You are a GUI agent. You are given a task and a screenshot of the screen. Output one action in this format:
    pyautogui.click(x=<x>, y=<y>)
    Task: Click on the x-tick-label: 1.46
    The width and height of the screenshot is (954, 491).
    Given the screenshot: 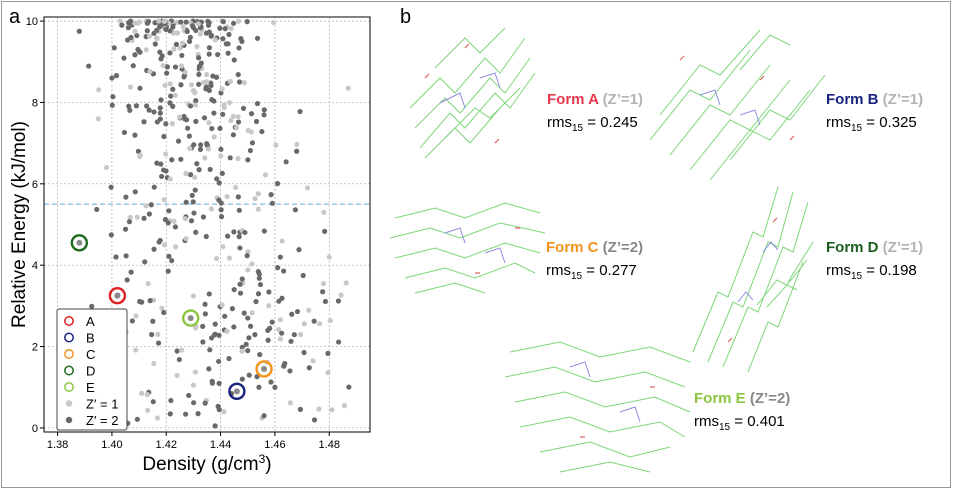 What is the action you would take?
    pyautogui.click(x=274, y=445)
    